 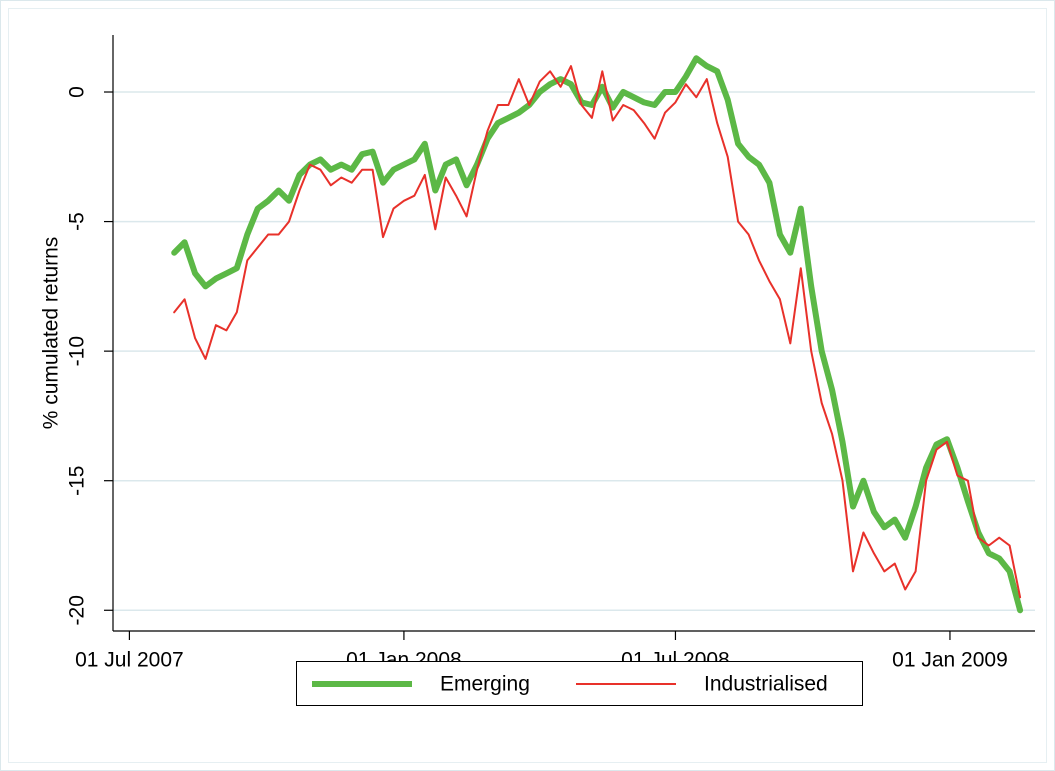 I want to click on annotation: ., so click(x=568, y=660).